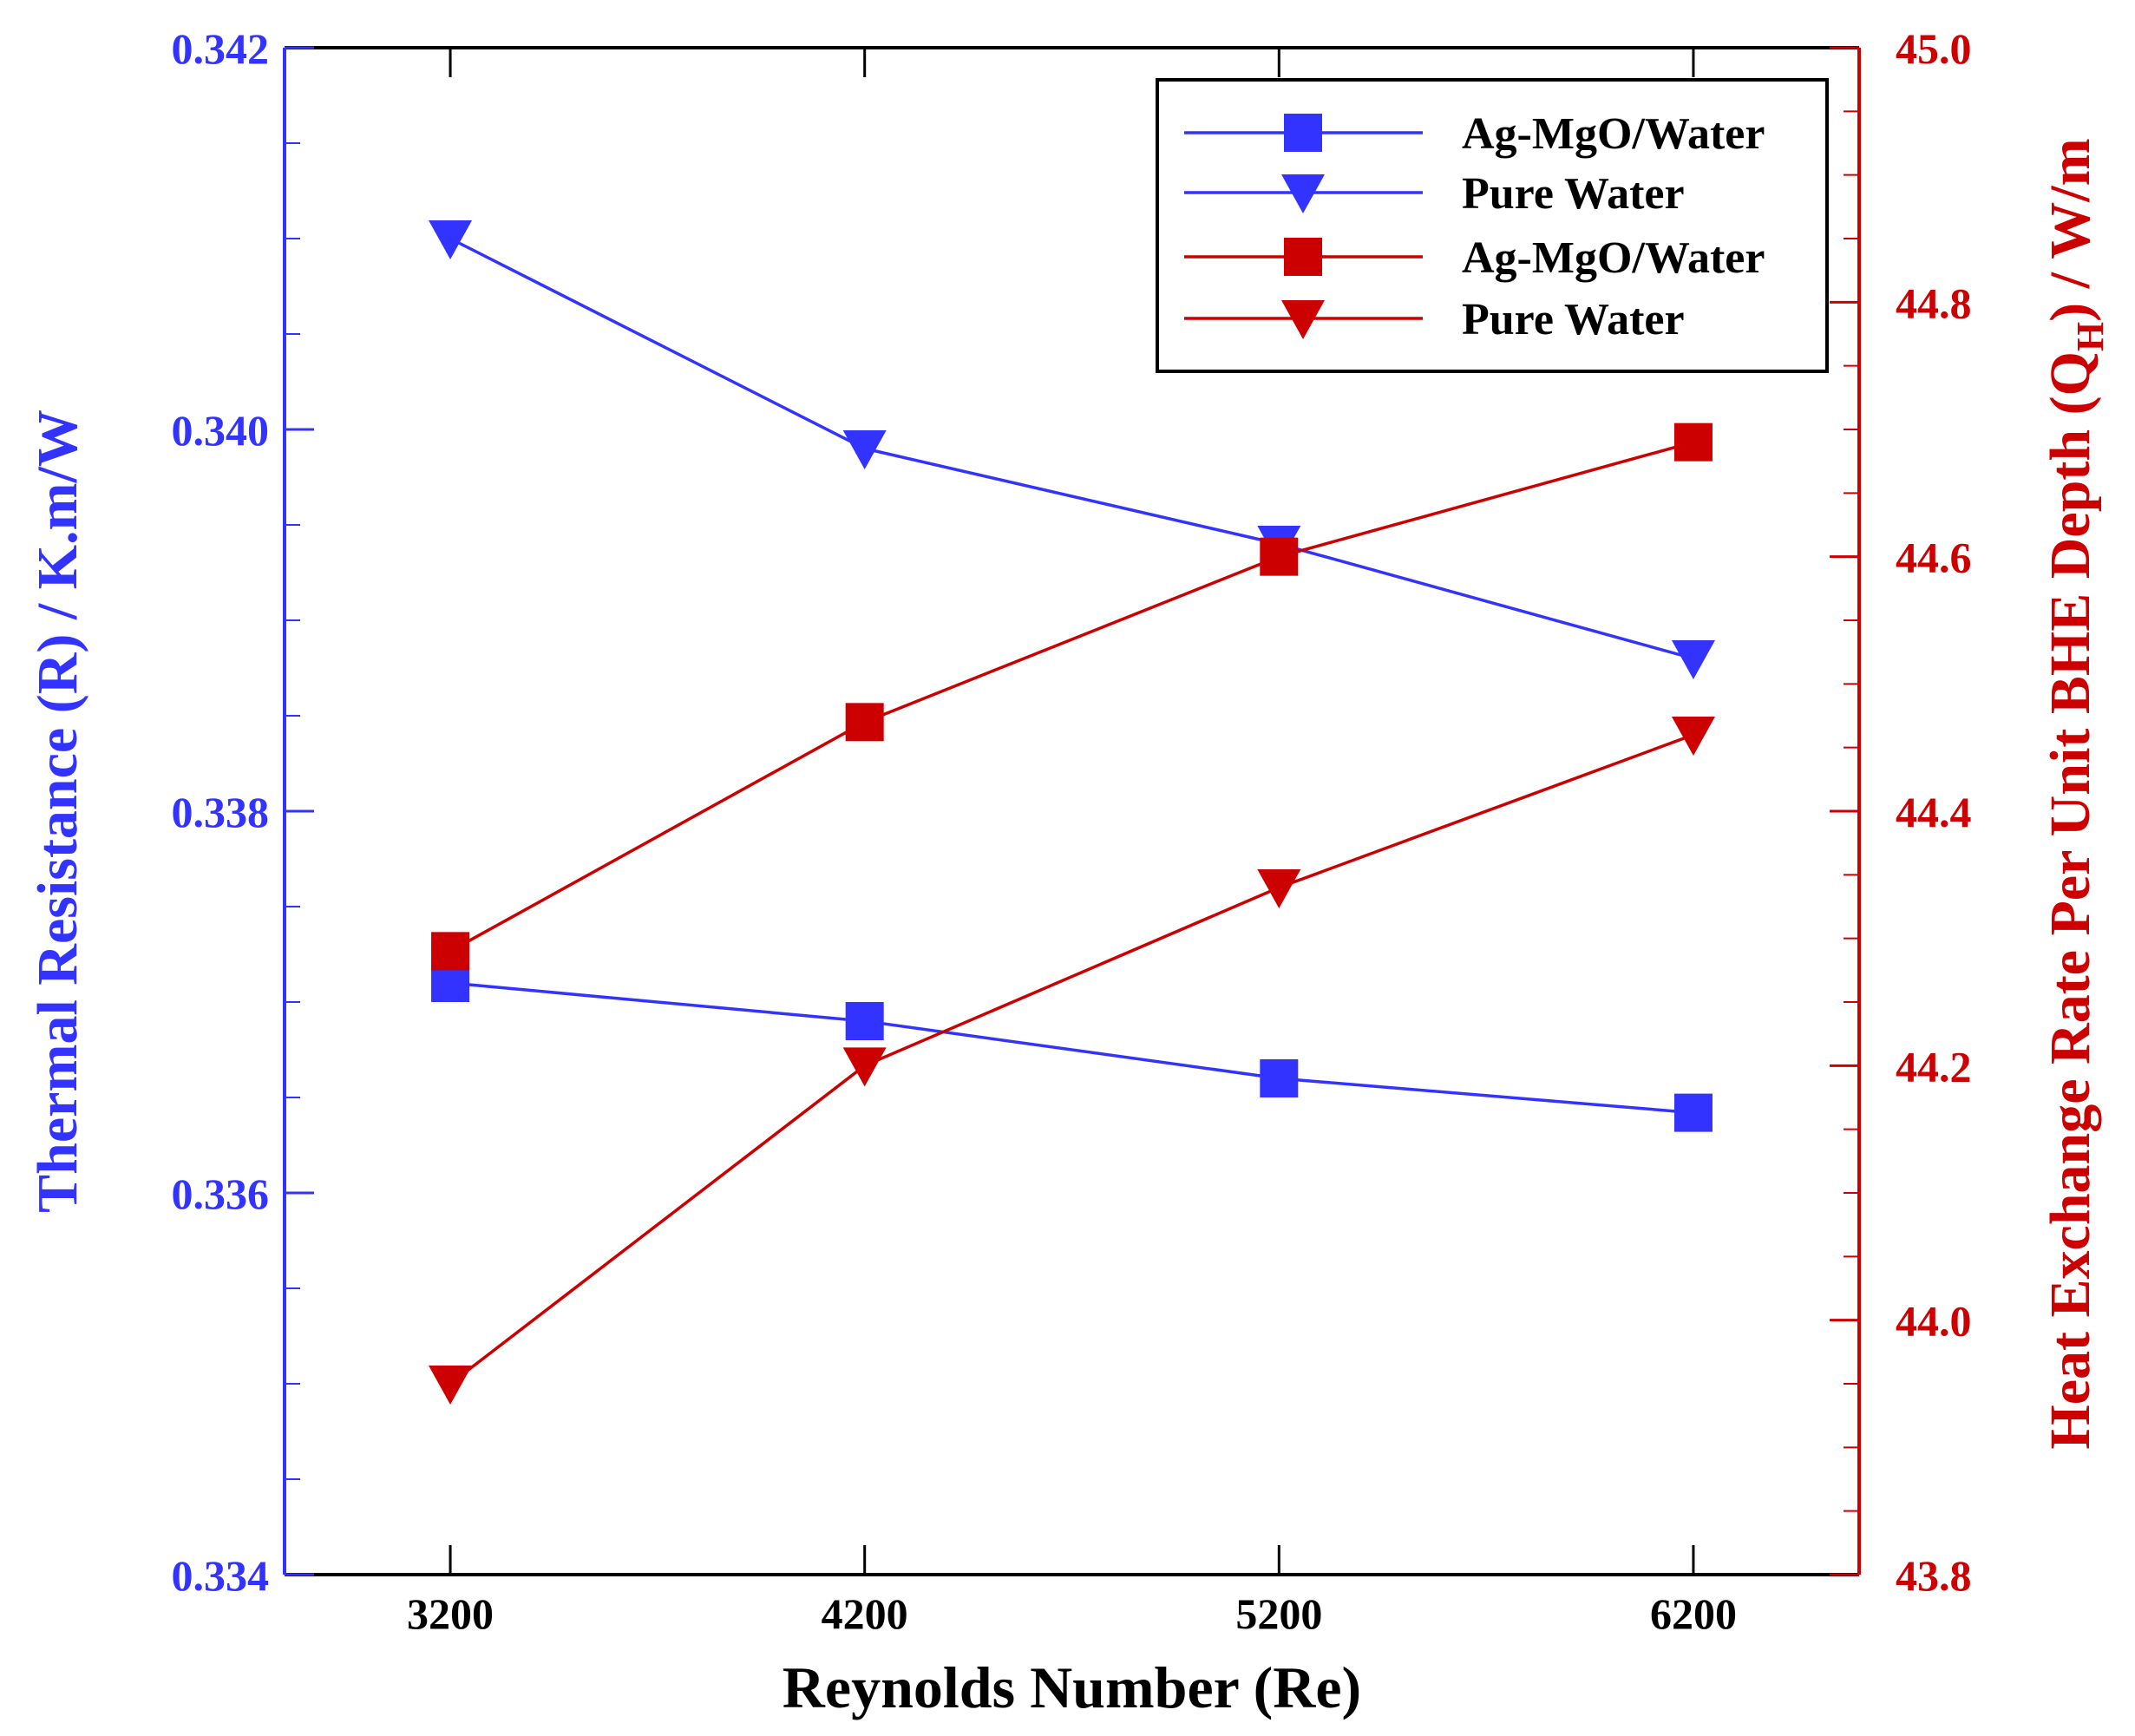  What do you see at coordinates (1934, 49) in the screenshot?
I see `right-tick-label: 45.0` at bounding box center [1934, 49].